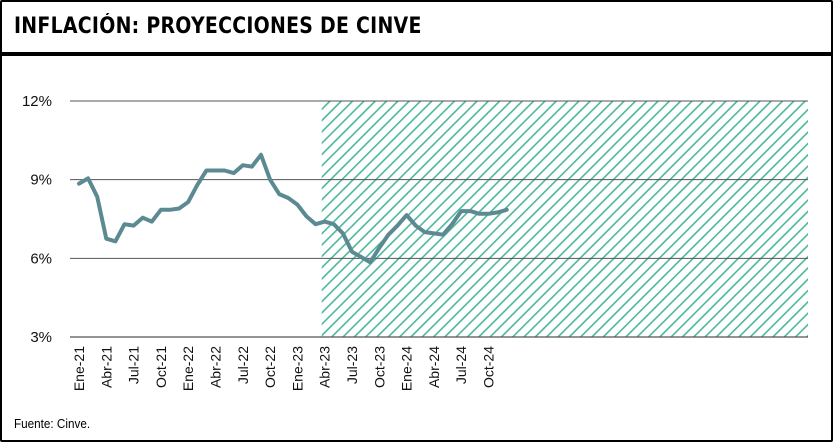 This screenshot has width=833, height=442. What do you see at coordinates (407, 368) in the screenshot?
I see `x-tick-label: Ene-24` at bounding box center [407, 368].